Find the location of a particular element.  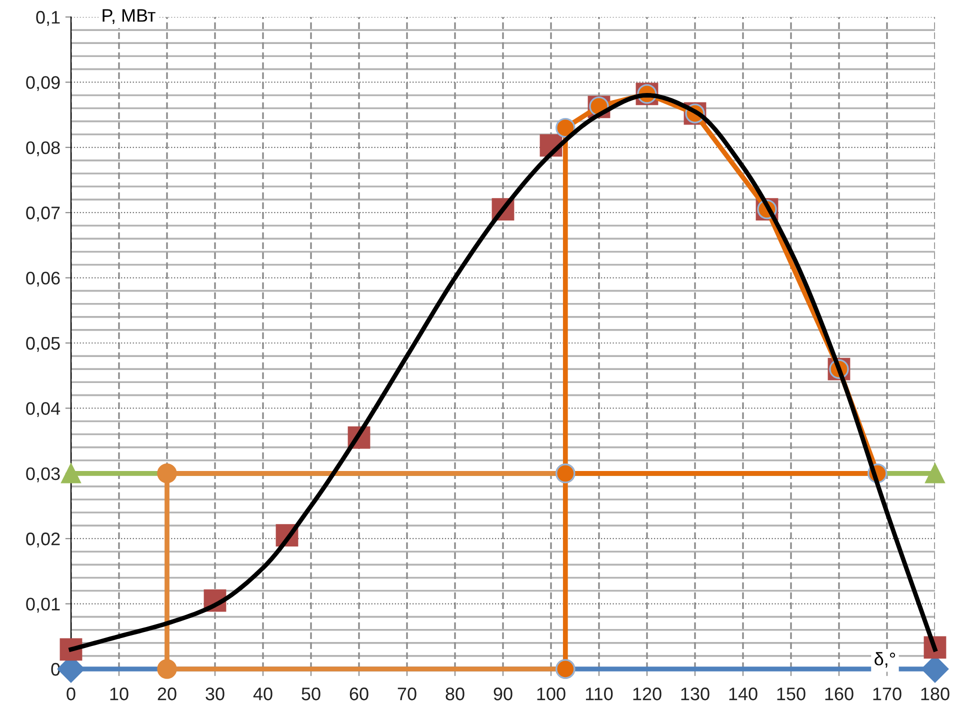

x-tick-label: 150 is located at coordinates (791, 694).